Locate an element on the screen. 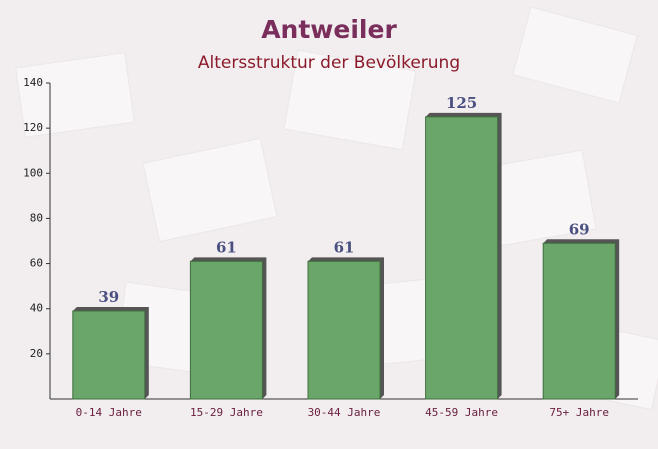  y-tick-label: 60 is located at coordinates (36, 263).